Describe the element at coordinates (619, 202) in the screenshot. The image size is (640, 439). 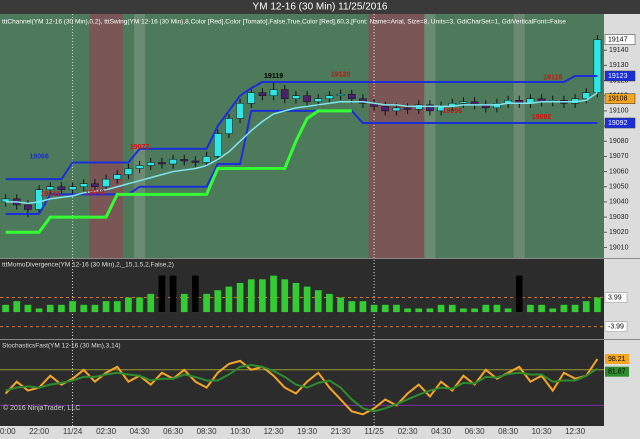
I see `y-tick-label: 19040` at that location.